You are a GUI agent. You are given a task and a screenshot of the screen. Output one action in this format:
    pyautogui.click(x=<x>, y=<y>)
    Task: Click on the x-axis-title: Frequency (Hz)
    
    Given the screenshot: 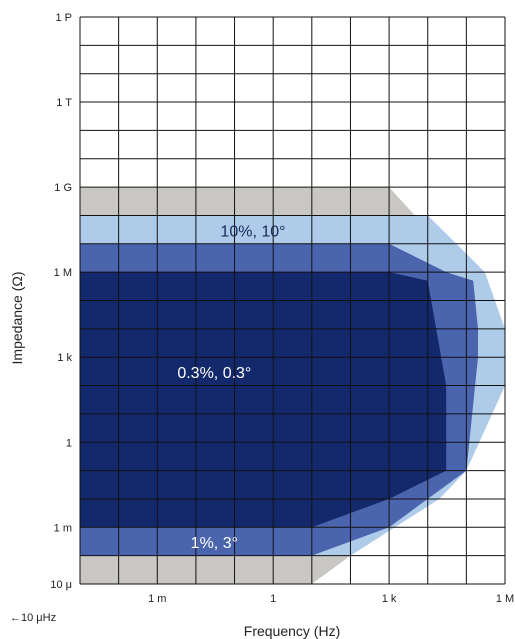 What is the action you would take?
    pyautogui.click(x=292, y=631)
    